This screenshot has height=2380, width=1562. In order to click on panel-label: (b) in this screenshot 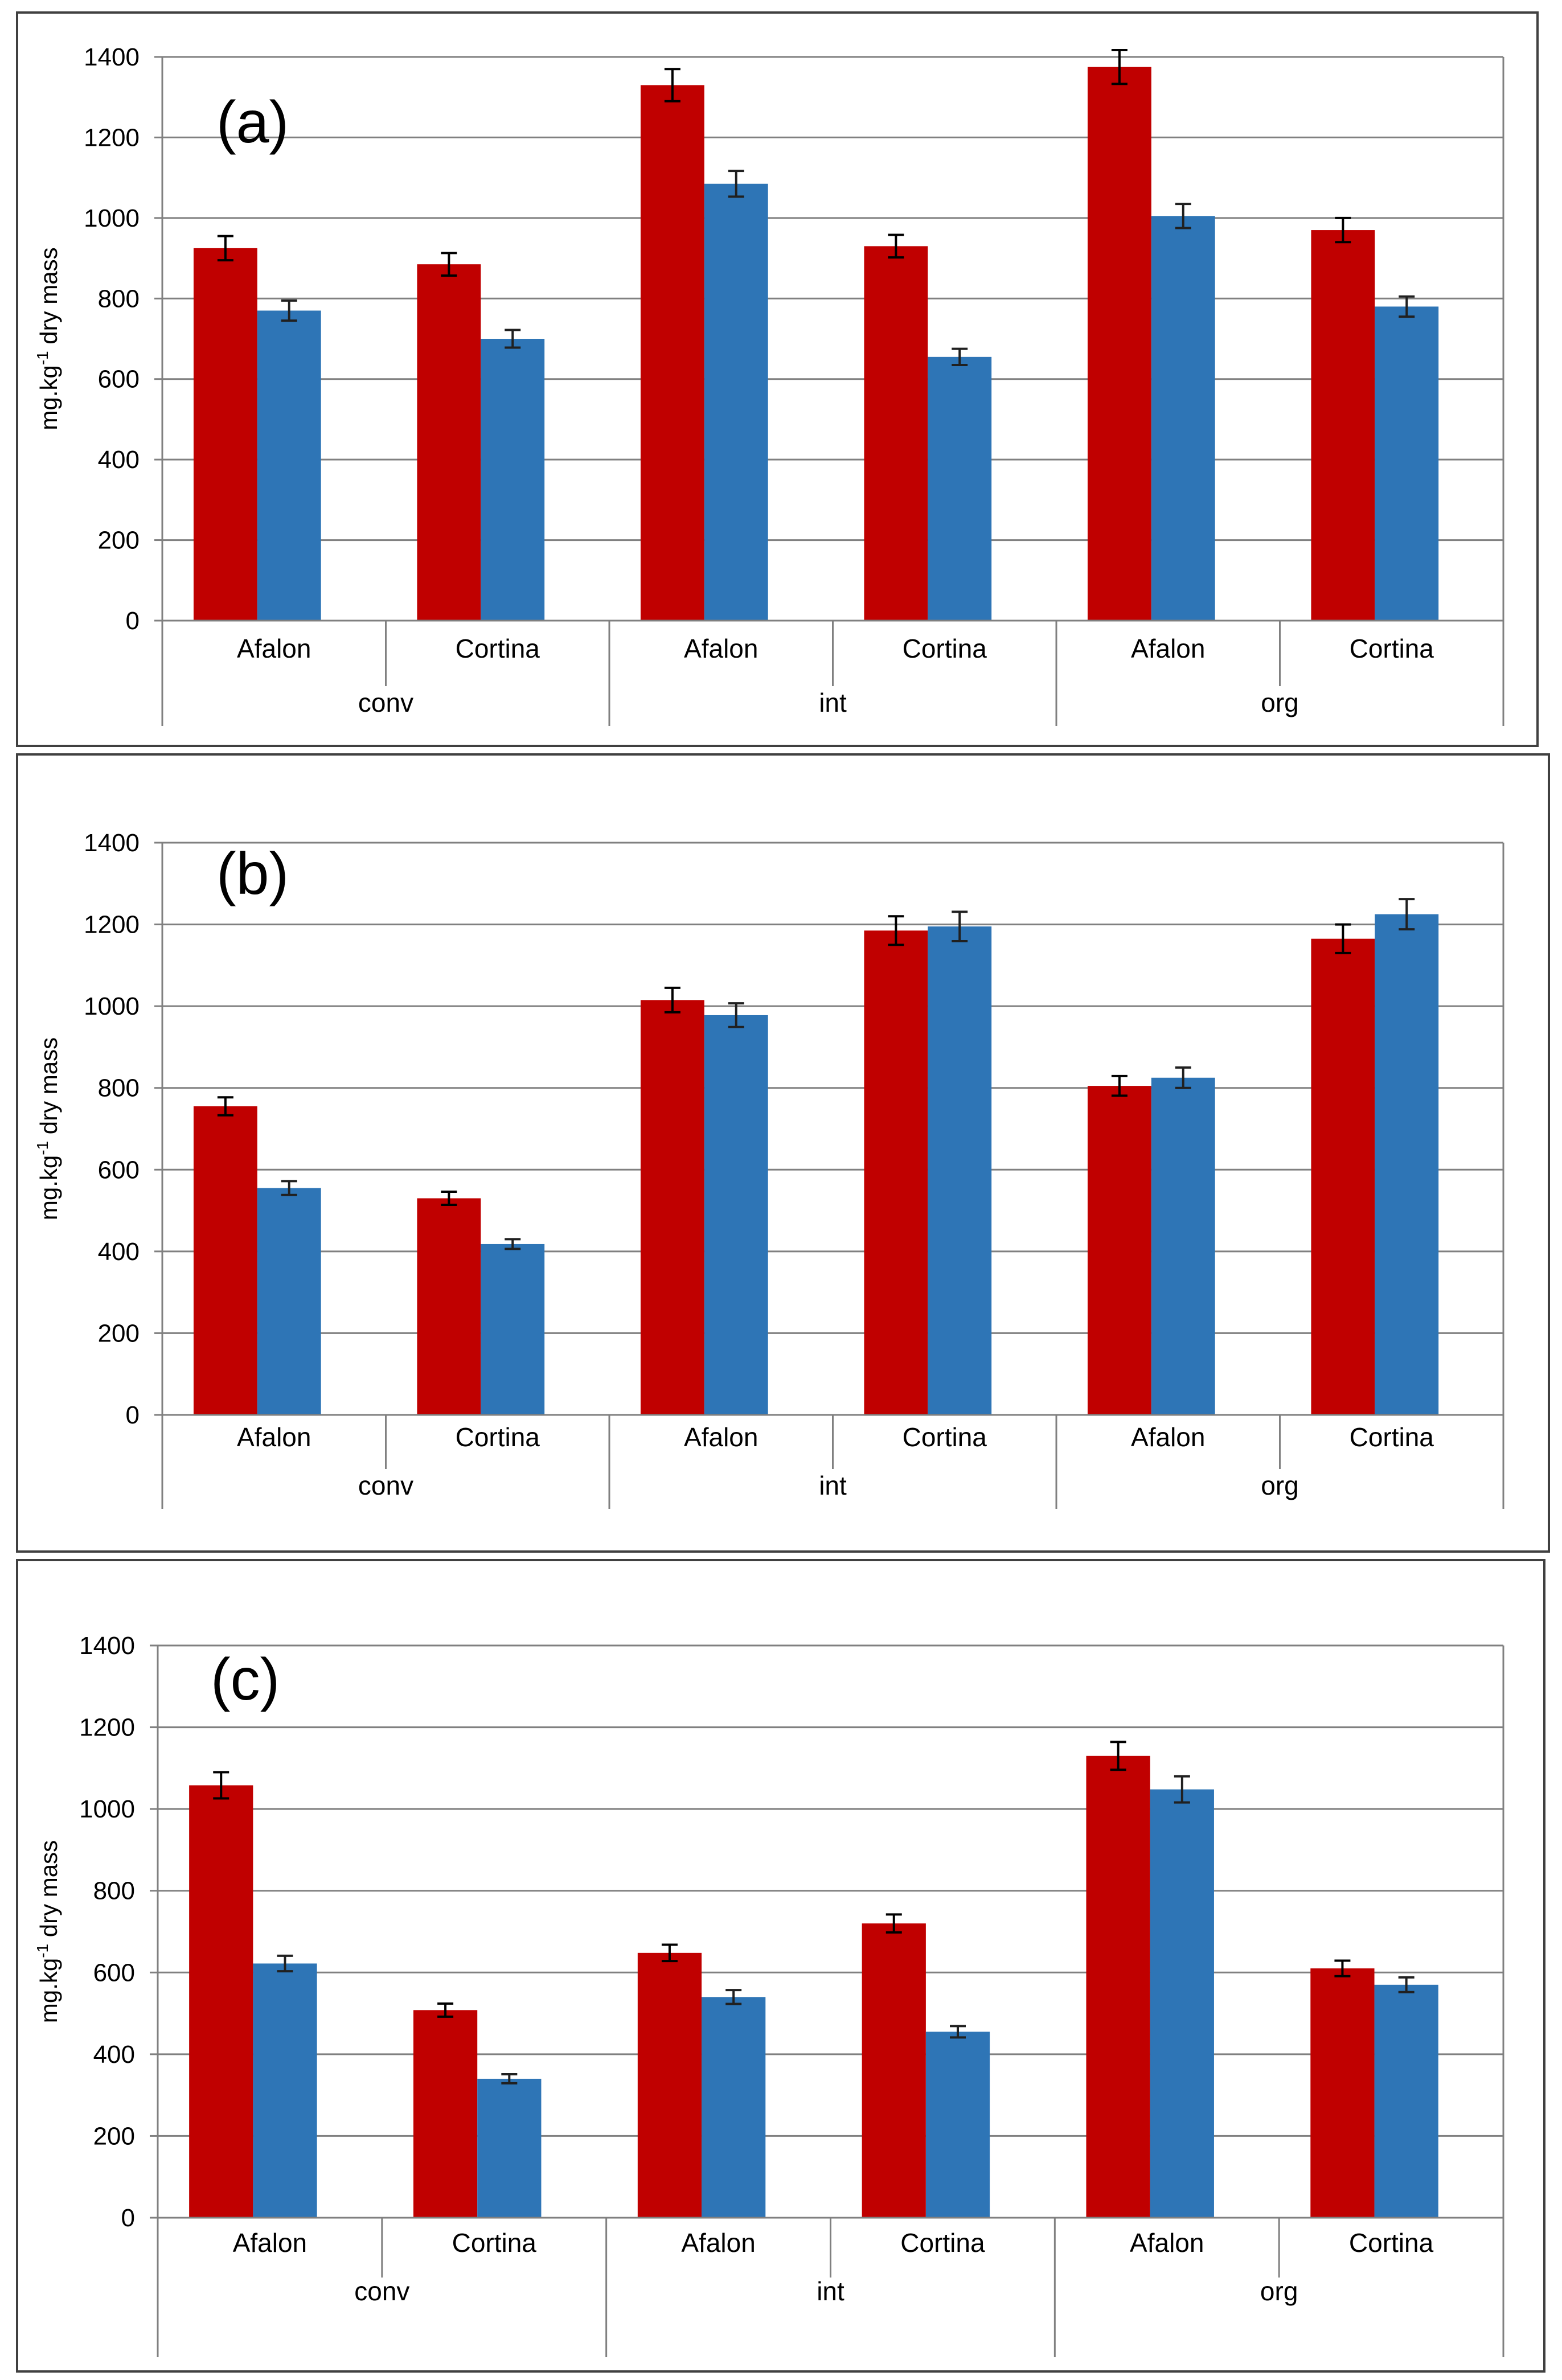, I will do `click(252, 874)`.